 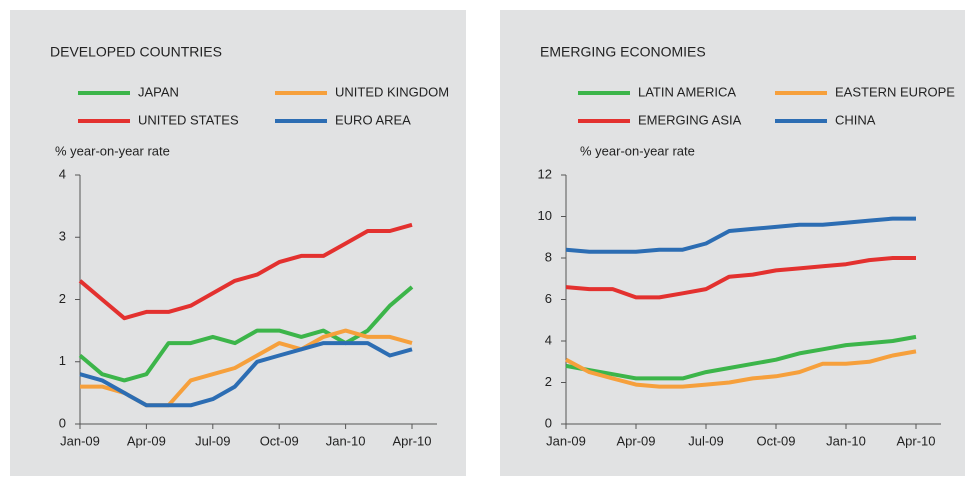 I want to click on legend-label: UNITED KINGDOM, so click(x=392, y=91).